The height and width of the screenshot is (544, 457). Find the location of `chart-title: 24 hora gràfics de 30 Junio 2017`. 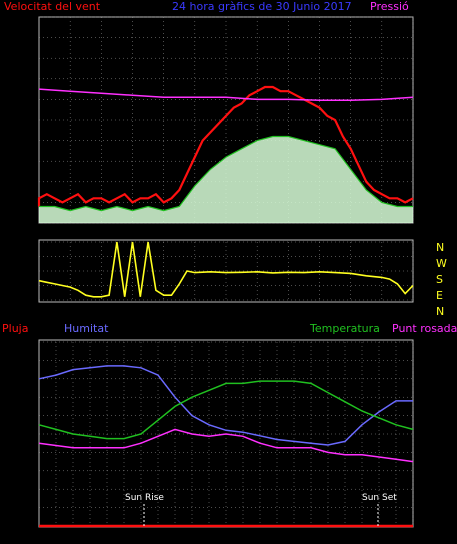

chart-title: 24 hora gràfics de 30 Junio 2017 is located at coordinates (262, 6).